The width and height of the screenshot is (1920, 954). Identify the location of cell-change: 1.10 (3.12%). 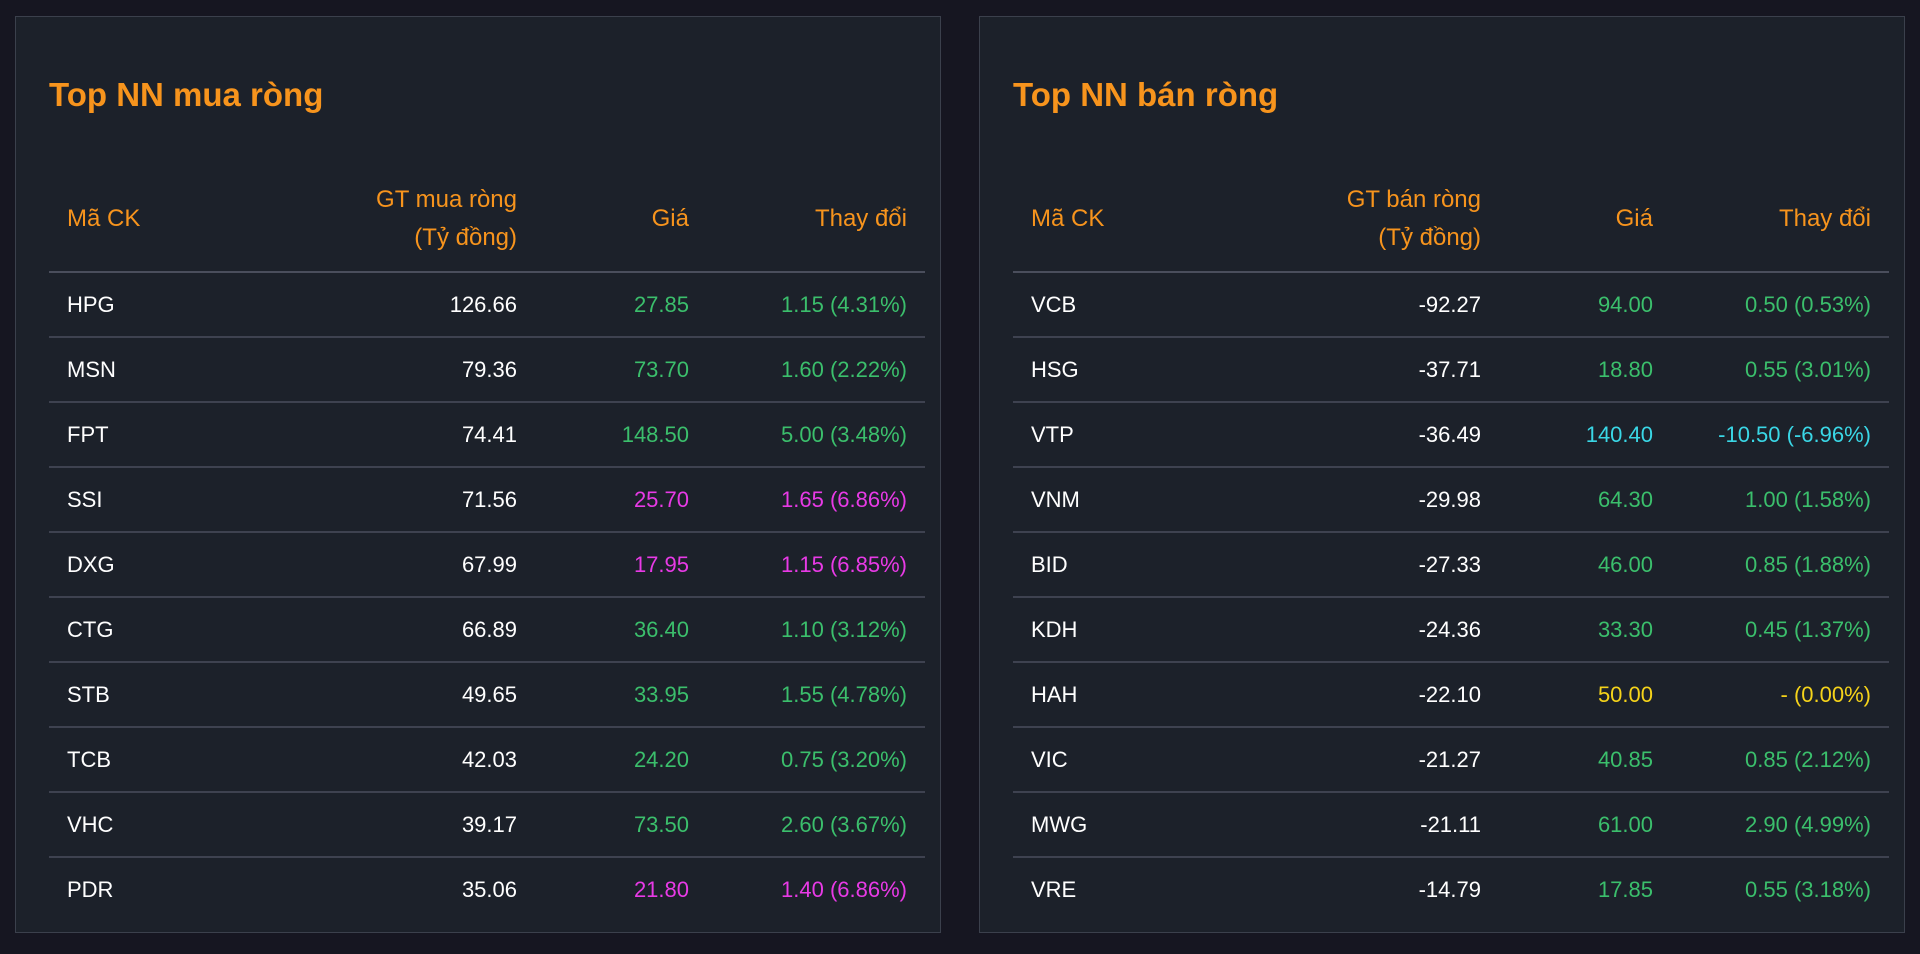
(807, 630).